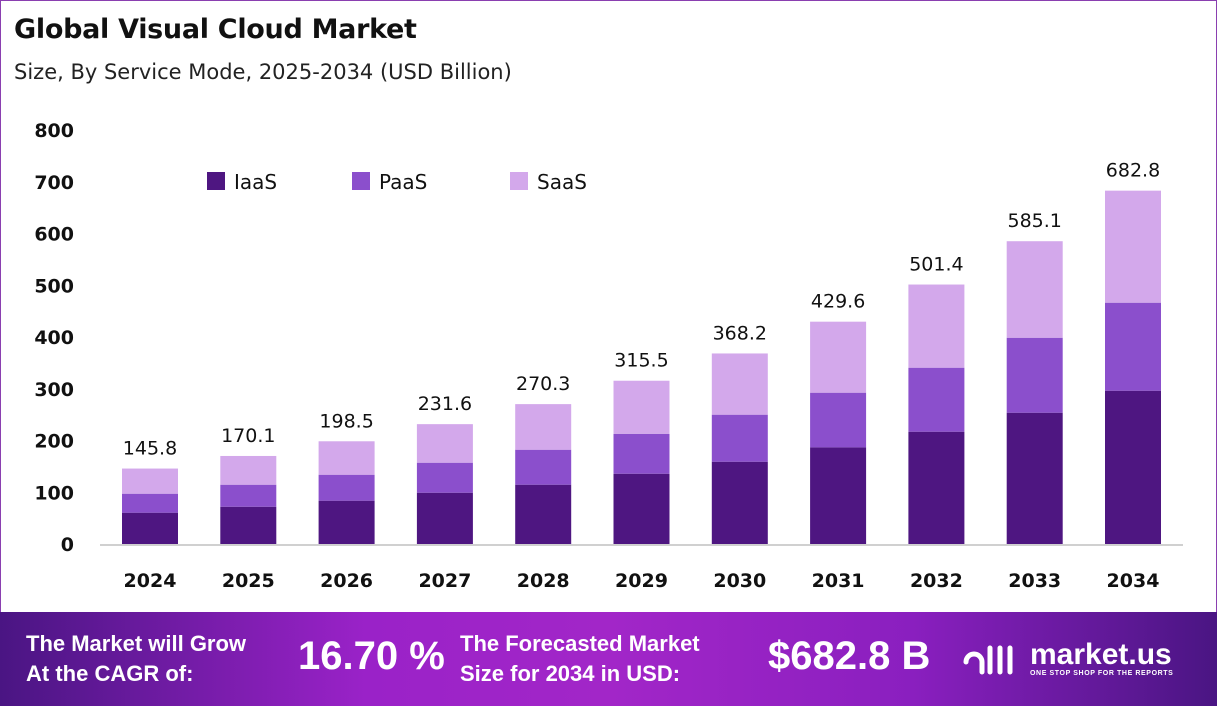 This screenshot has height=706, width=1217. I want to click on y-tick-label: 300, so click(54, 390).